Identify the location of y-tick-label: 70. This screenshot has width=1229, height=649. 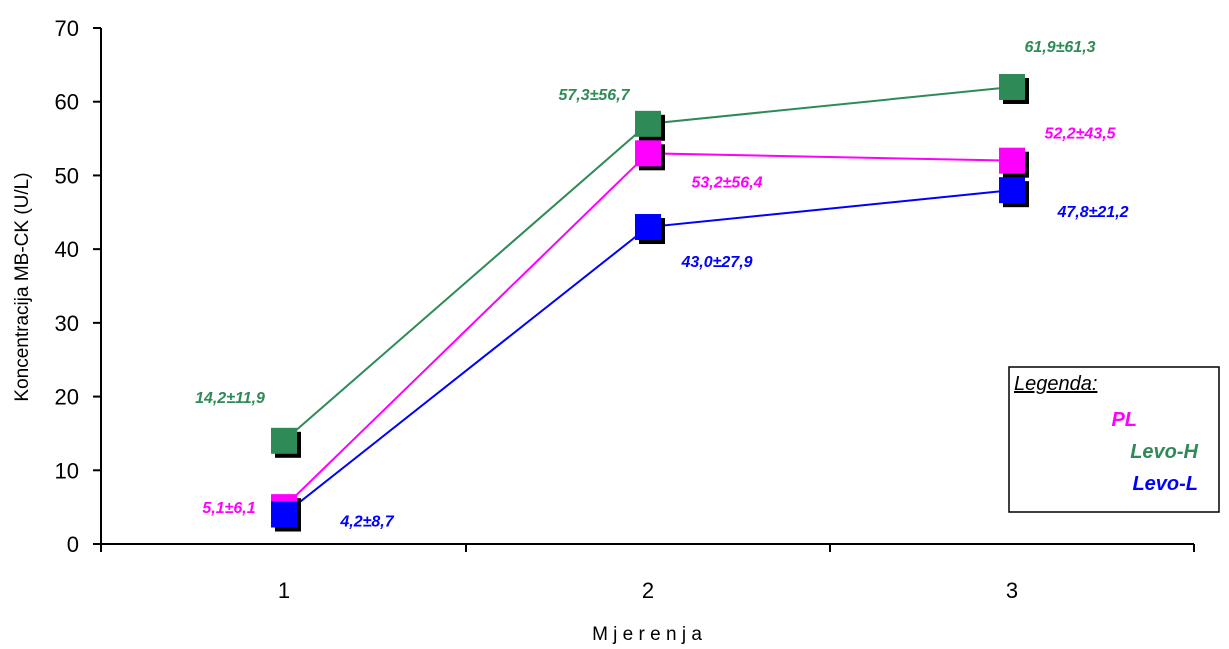
(67, 28).